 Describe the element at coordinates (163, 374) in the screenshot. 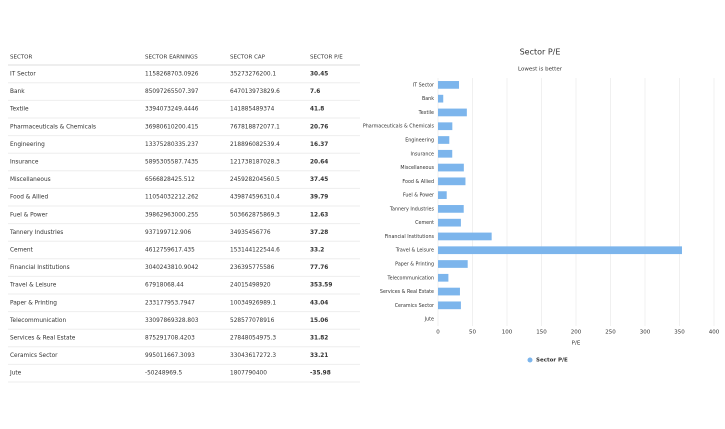

I see `table-cell: -50248969.5` at that location.